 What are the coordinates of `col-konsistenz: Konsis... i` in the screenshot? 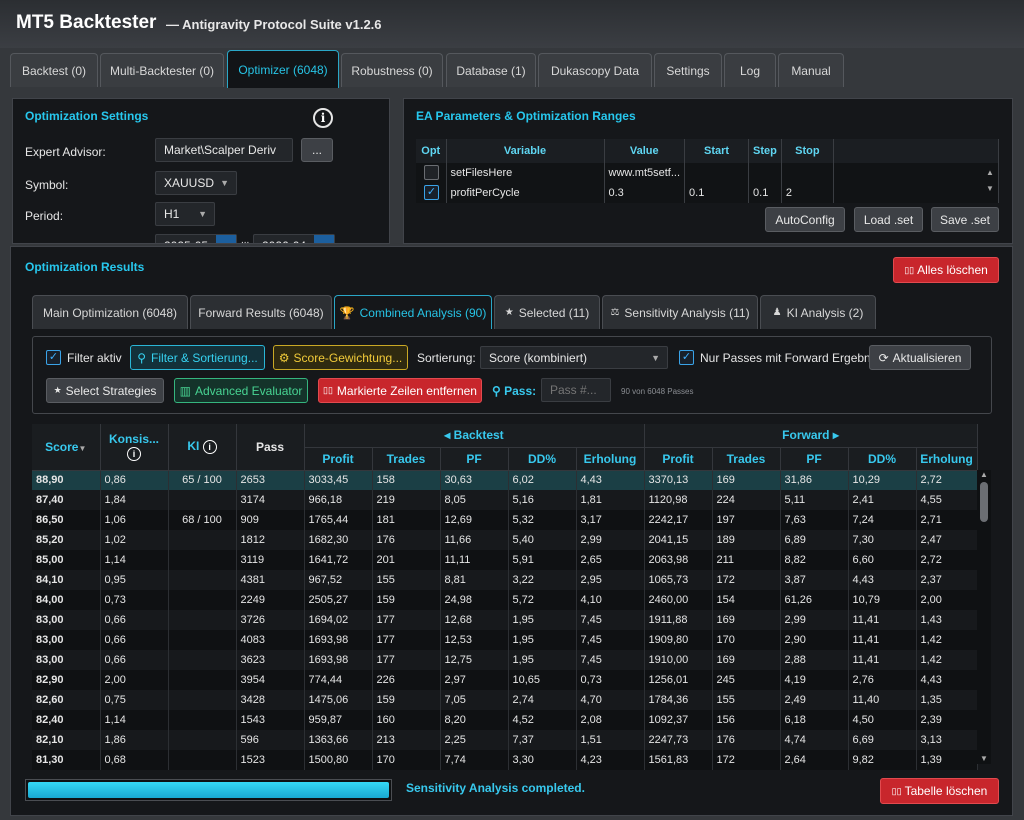 It's located at (134, 447).